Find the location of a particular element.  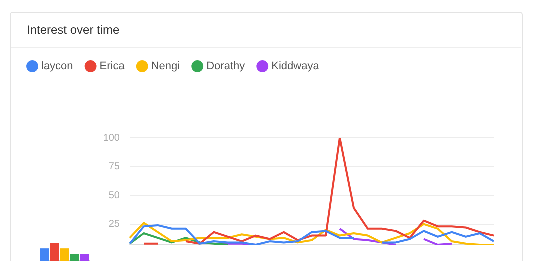

y-tick-label: 100 is located at coordinates (111, 138).